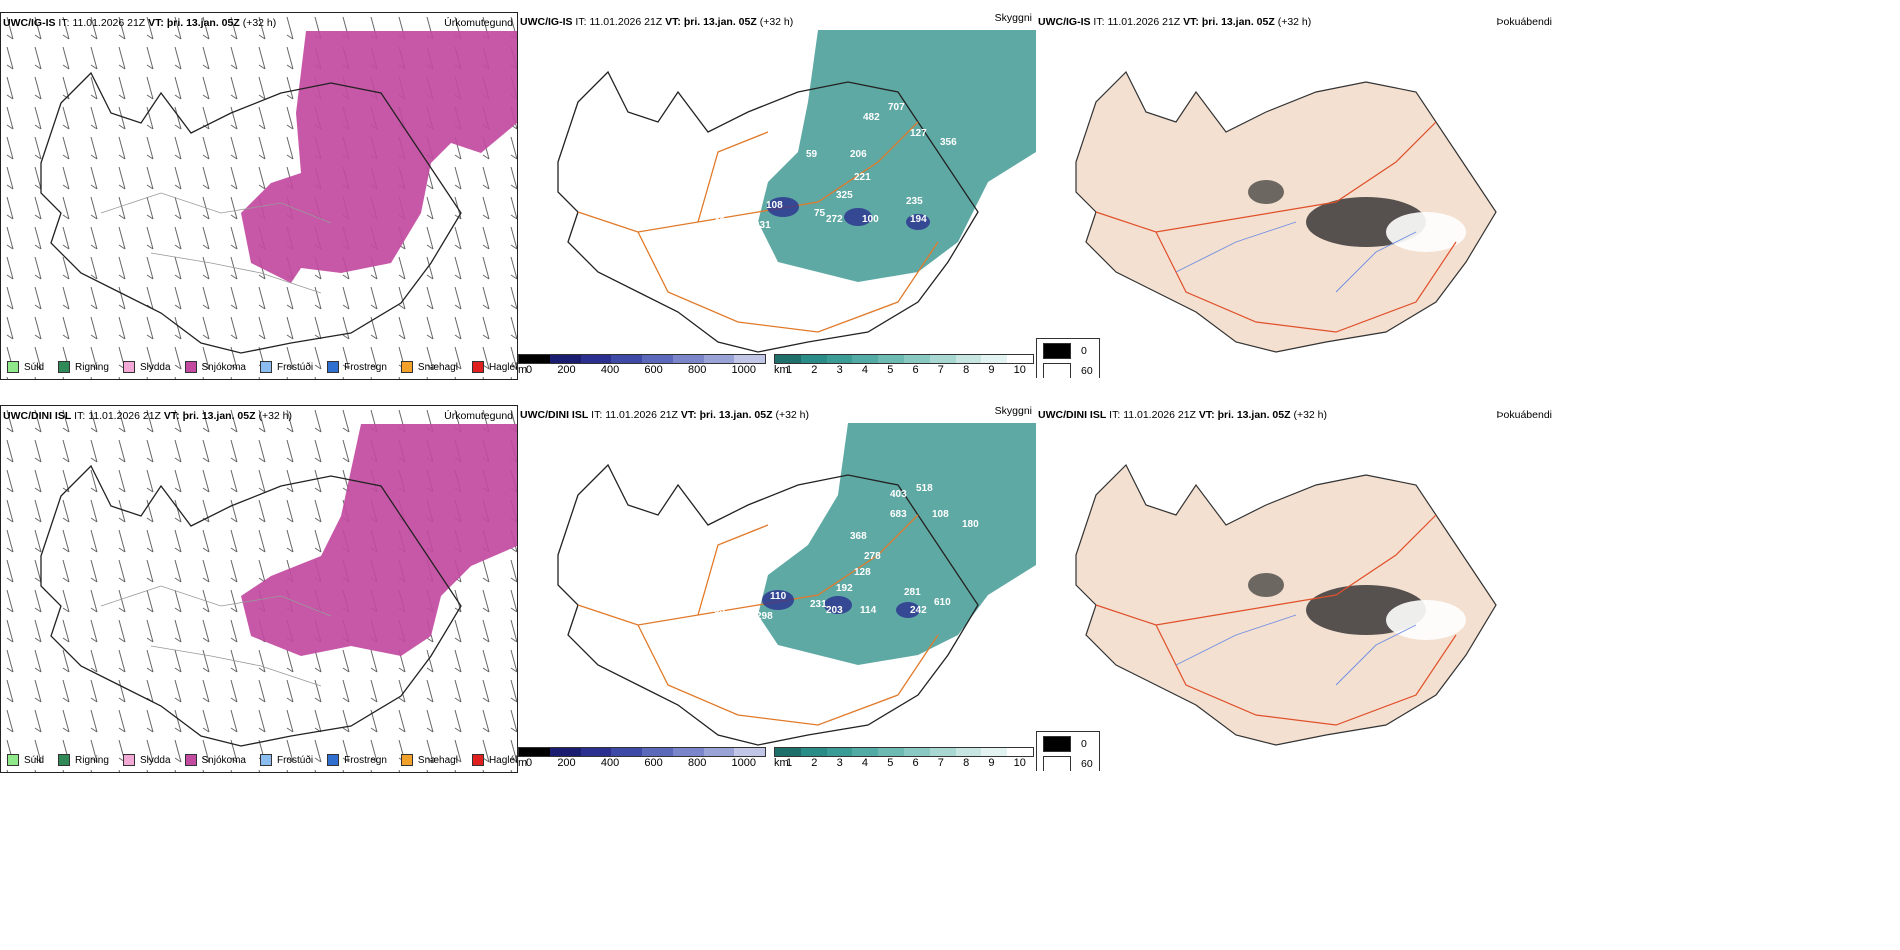 This screenshot has width=1900, height=950. What do you see at coordinates (772, 315) in the screenshot?
I see `vis-value: 125` at bounding box center [772, 315].